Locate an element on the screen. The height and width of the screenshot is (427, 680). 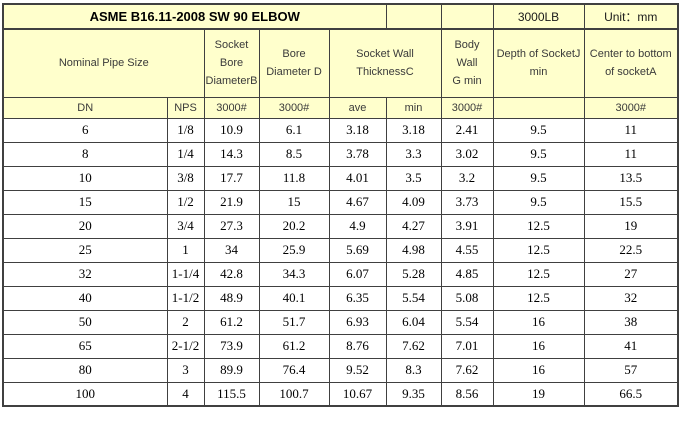
data-cell: 20.2 is located at coordinates (294, 226).